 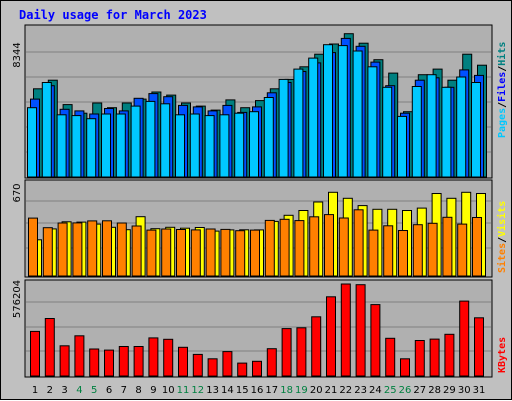 I want to click on x-tick-day-7: 7, so click(x=124, y=390).